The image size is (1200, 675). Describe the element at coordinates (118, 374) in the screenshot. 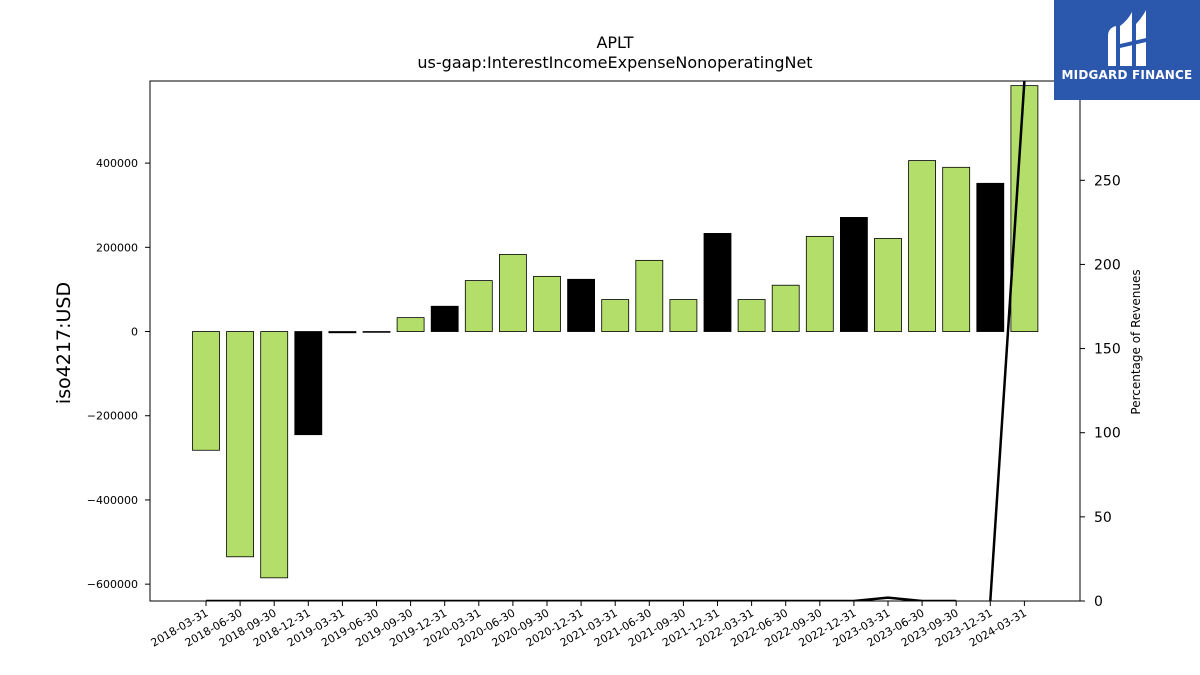

I see `y-axis-left: −600000 −400000 −200000 0 200000 400000` at that location.